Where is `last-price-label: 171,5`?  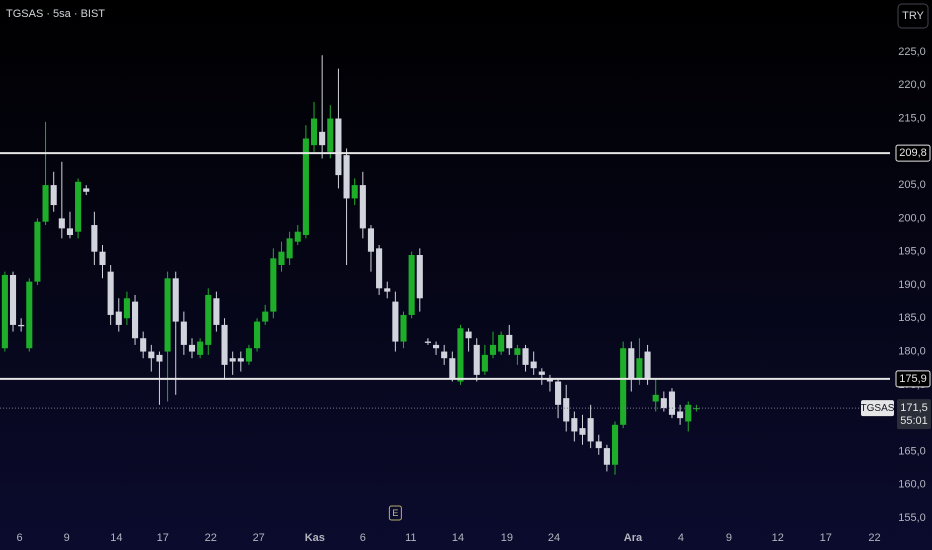
last-price-label: 171,5 is located at coordinates (914, 408).